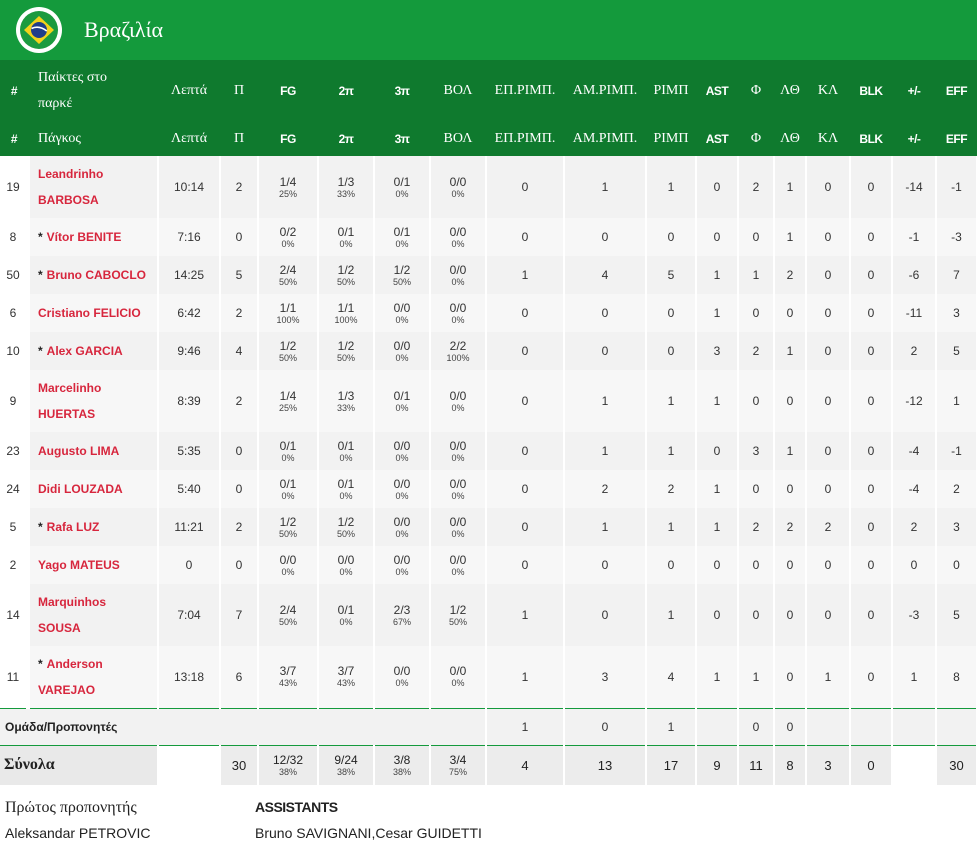 The height and width of the screenshot is (853, 977). Describe the element at coordinates (288, 351) in the screenshot. I see `player-fg: 1/2 50%` at that location.